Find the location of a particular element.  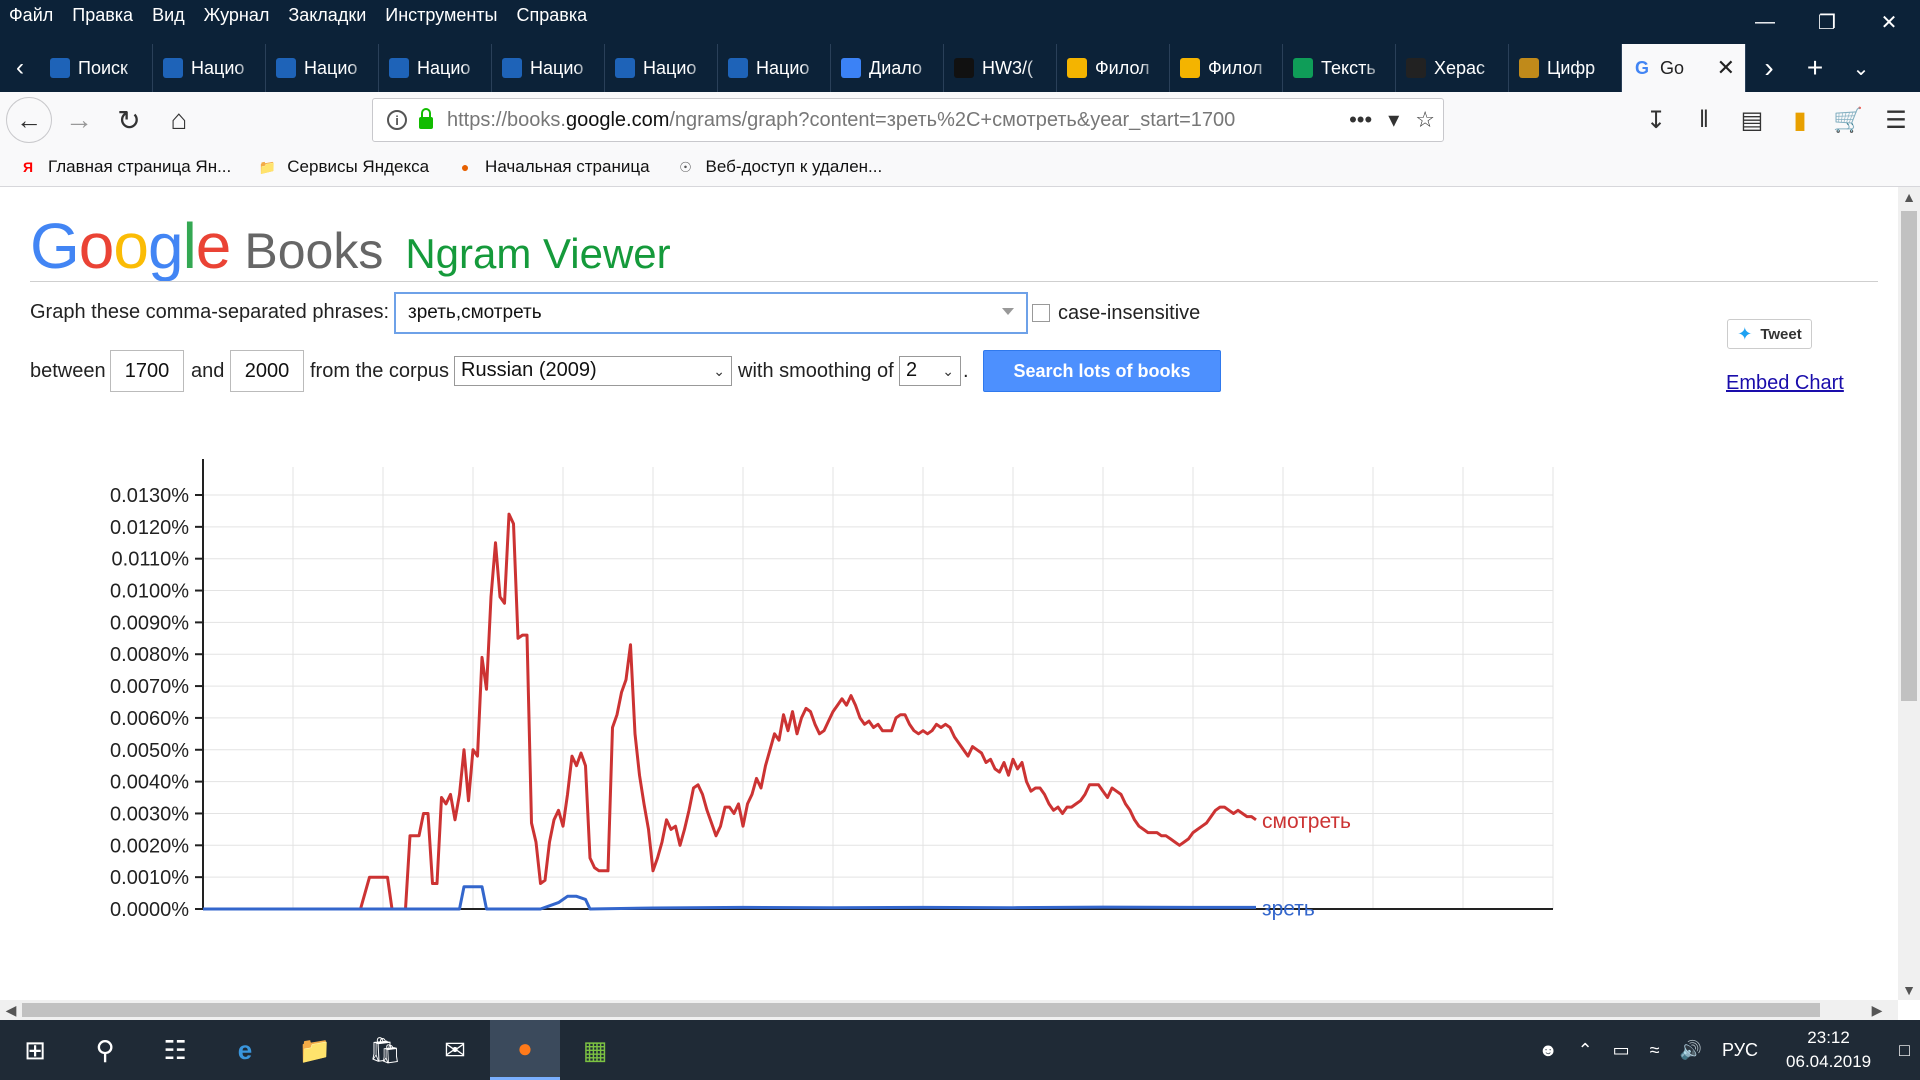

restore-icon: ❐ is located at coordinates (1827, 22).